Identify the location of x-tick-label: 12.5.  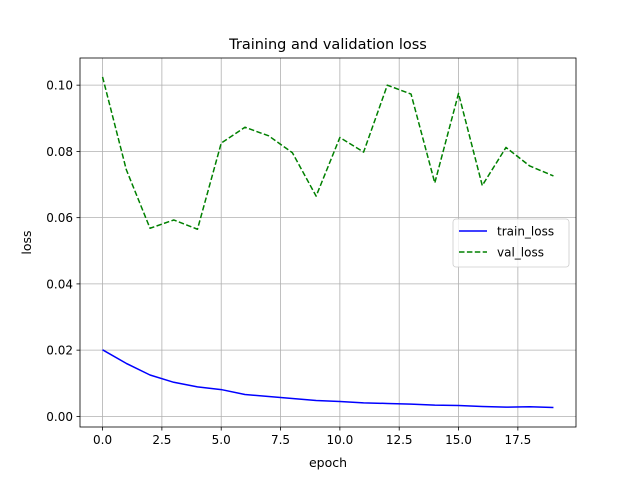
(399, 440).